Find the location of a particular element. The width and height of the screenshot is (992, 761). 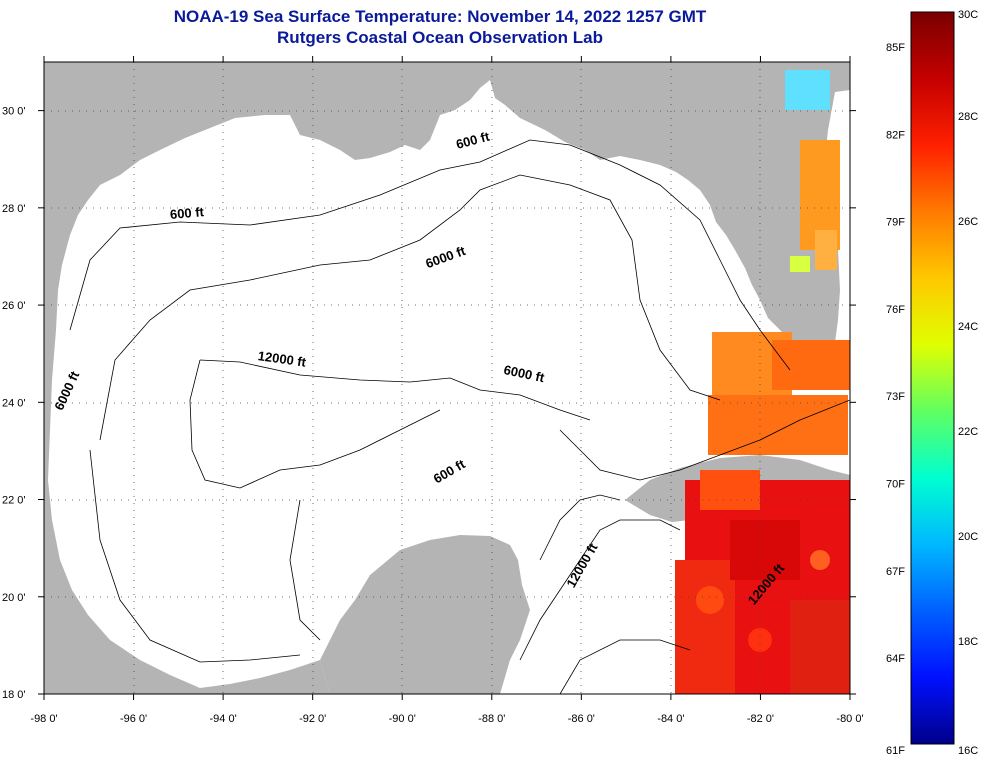

colorbar-gradient is located at coordinates (932, 378).